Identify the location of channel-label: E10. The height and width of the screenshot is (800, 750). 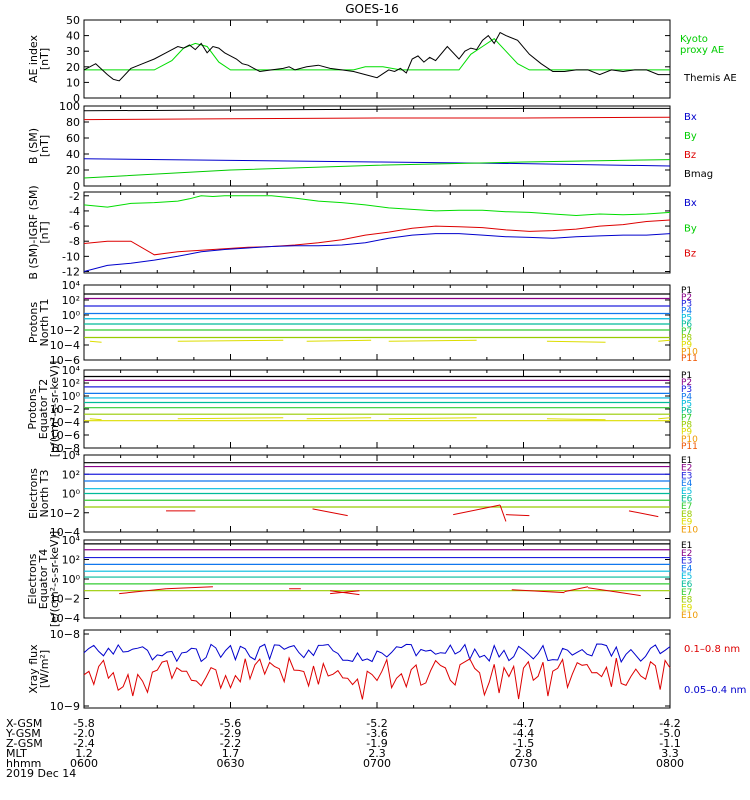
(689, 530).